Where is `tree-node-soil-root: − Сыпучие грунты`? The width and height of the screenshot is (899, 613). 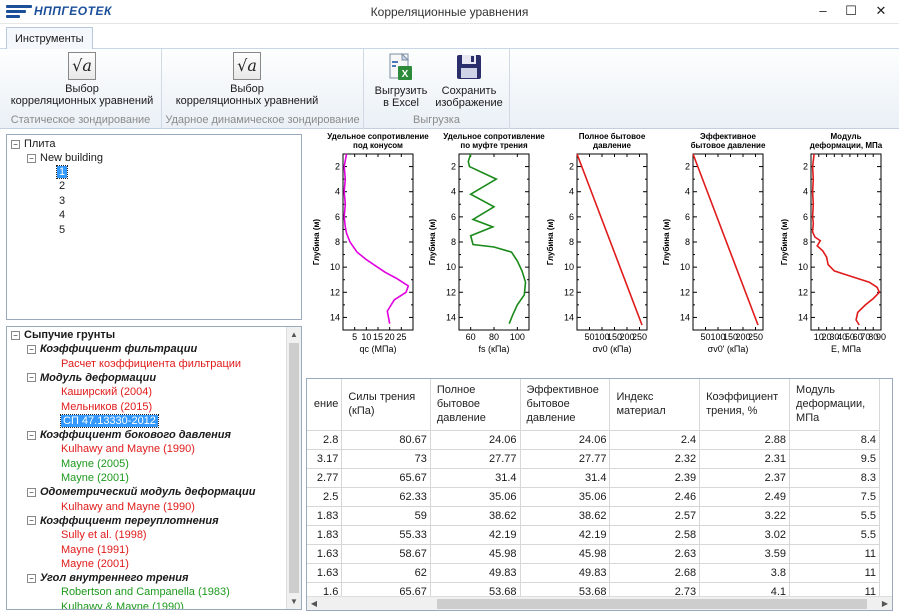
tree-node-soil-root: − Сыпучие грунты is located at coordinates (63, 335).